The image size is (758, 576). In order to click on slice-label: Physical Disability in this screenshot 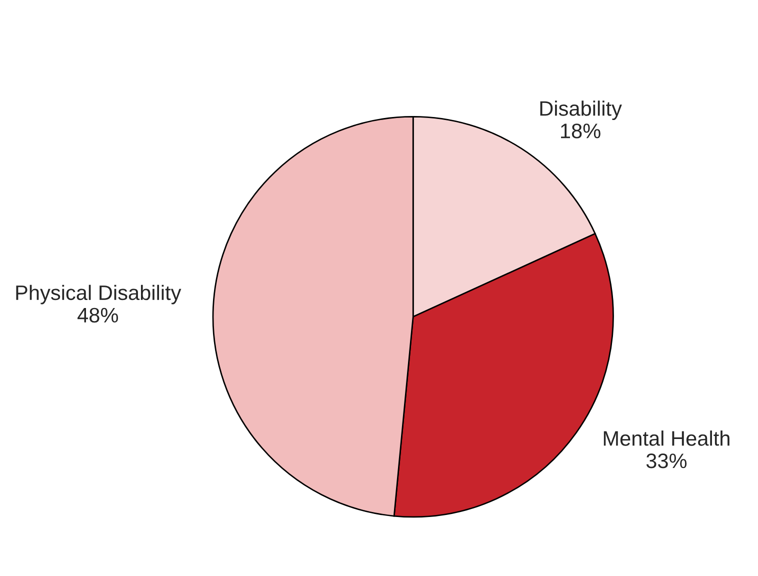, I will do `click(99, 294)`.